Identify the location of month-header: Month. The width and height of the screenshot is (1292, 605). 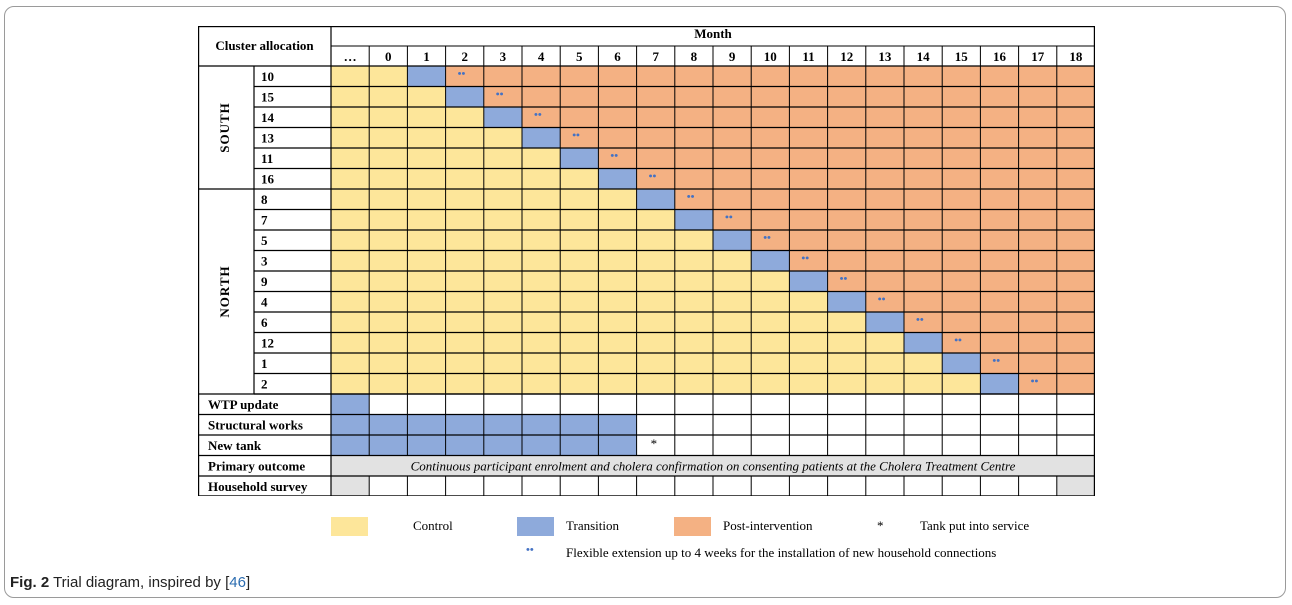
(713, 33).